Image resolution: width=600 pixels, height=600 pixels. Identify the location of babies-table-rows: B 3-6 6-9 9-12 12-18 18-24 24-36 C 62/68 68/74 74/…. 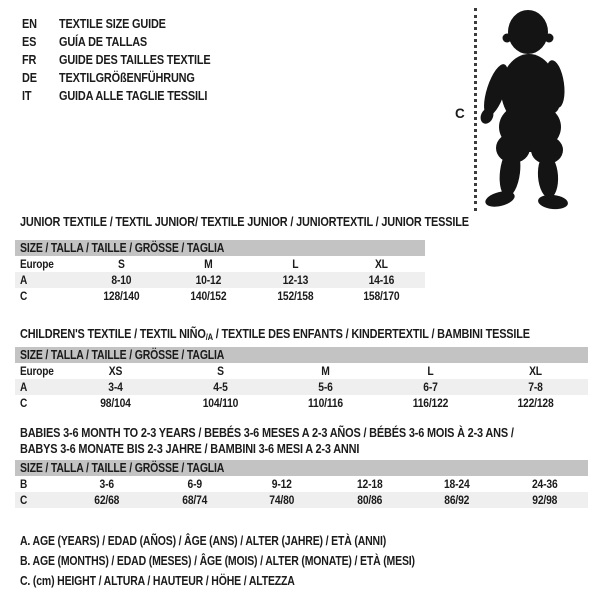
(301, 492).